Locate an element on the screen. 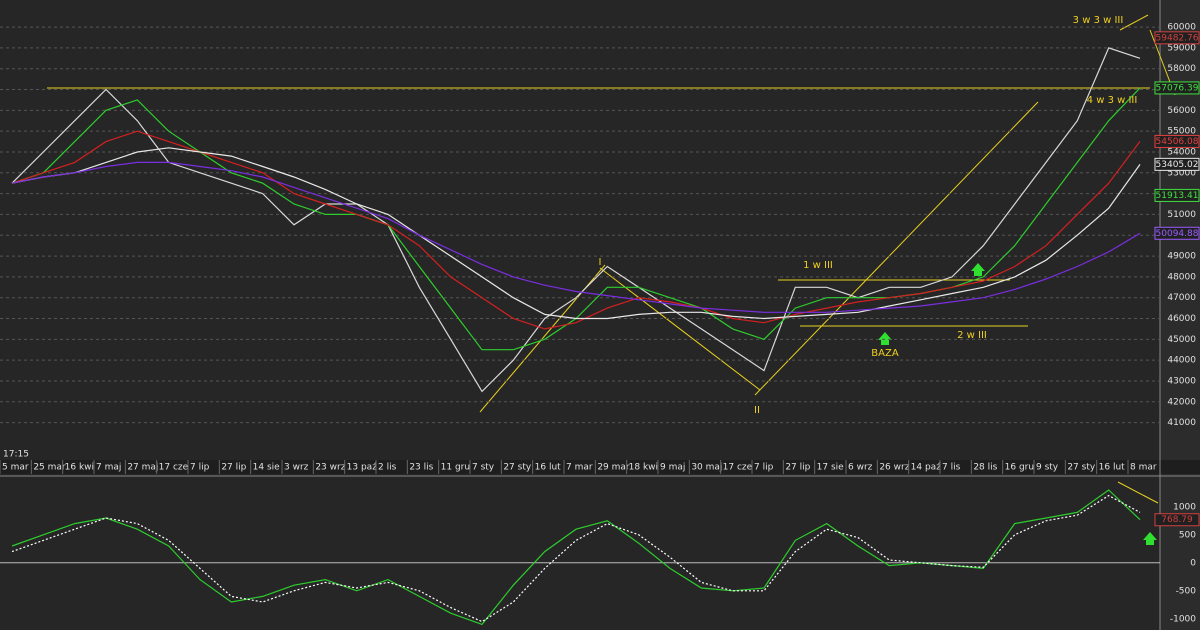 The width and height of the screenshot is (1200, 630). x-tick-label: 13 paź is located at coordinates (362, 468).